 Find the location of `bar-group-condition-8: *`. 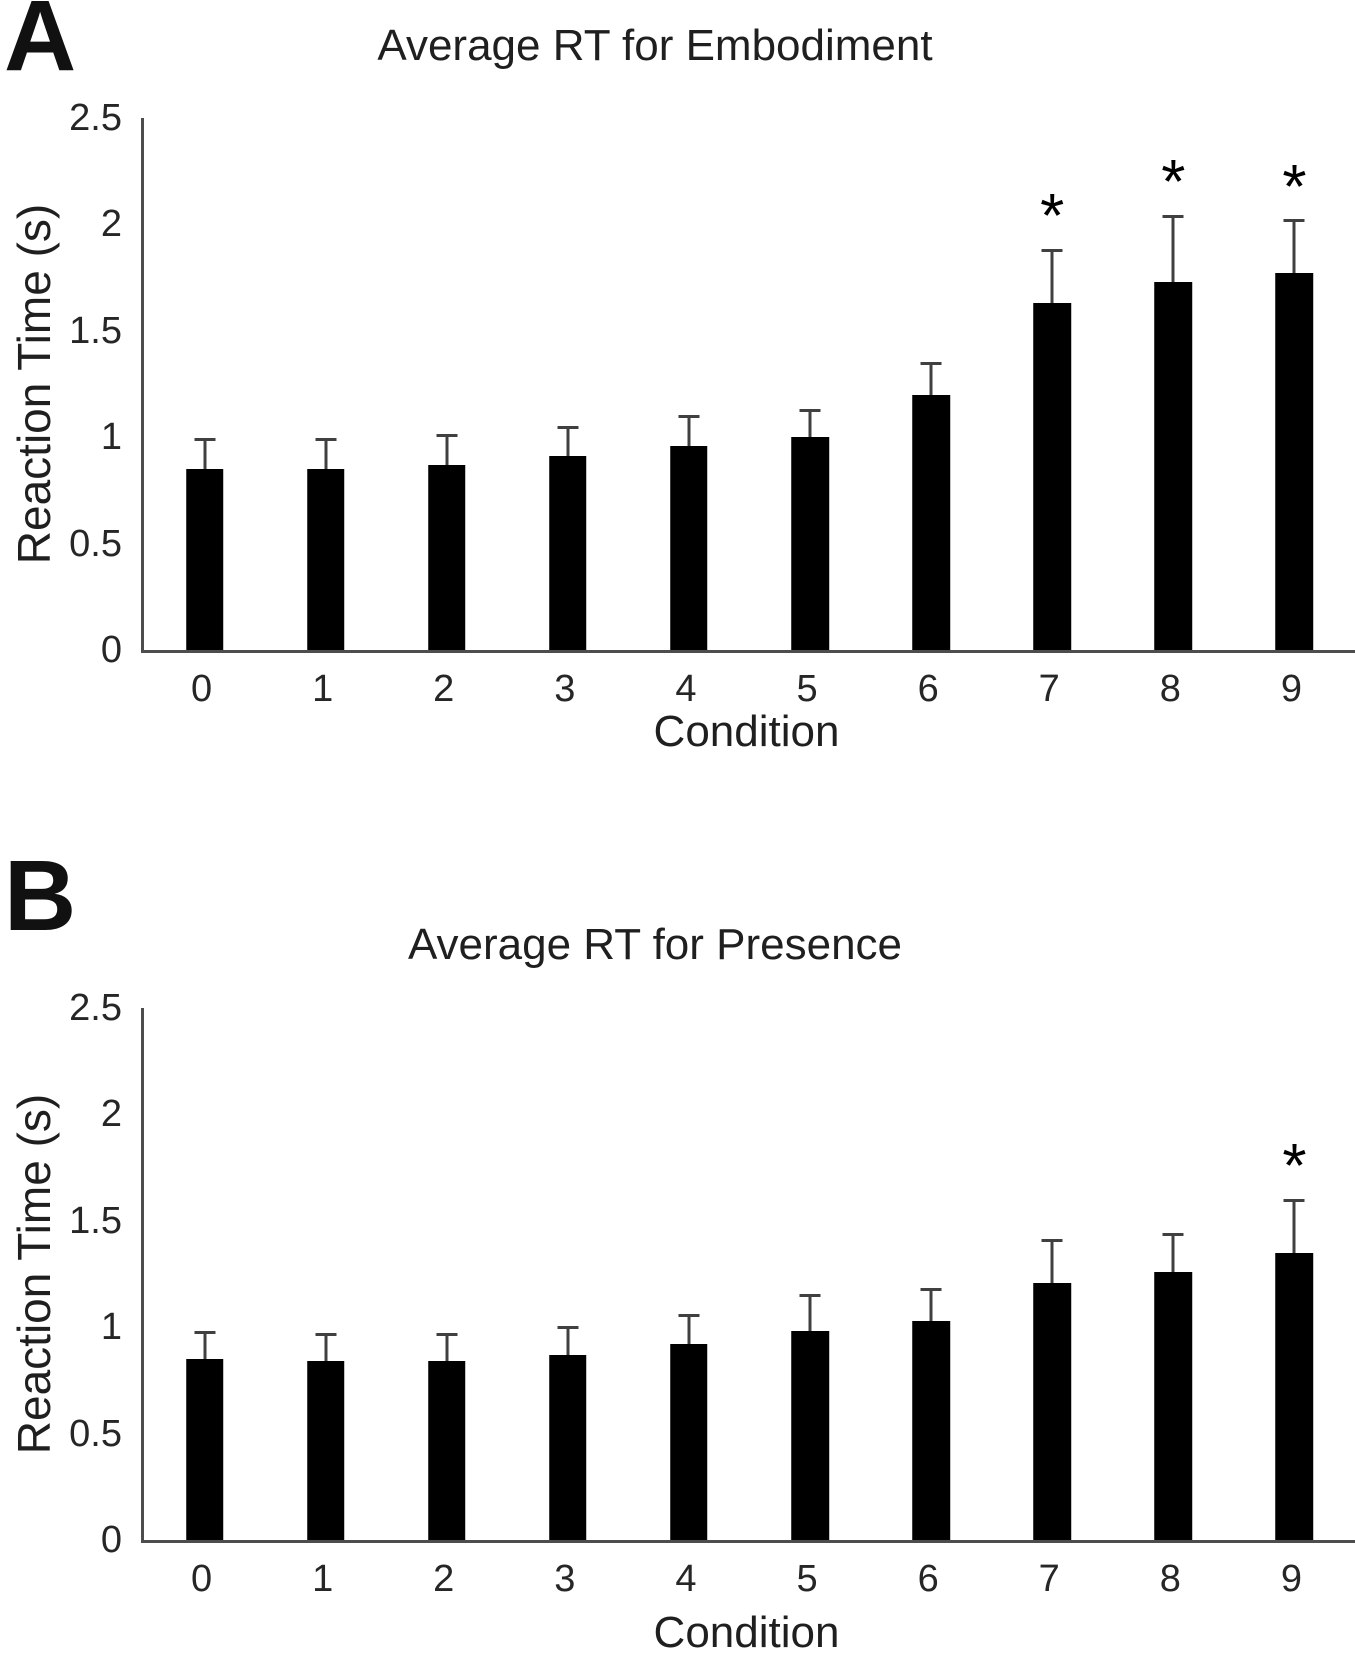

bar-group-condition-8: * is located at coordinates (1173, 384).